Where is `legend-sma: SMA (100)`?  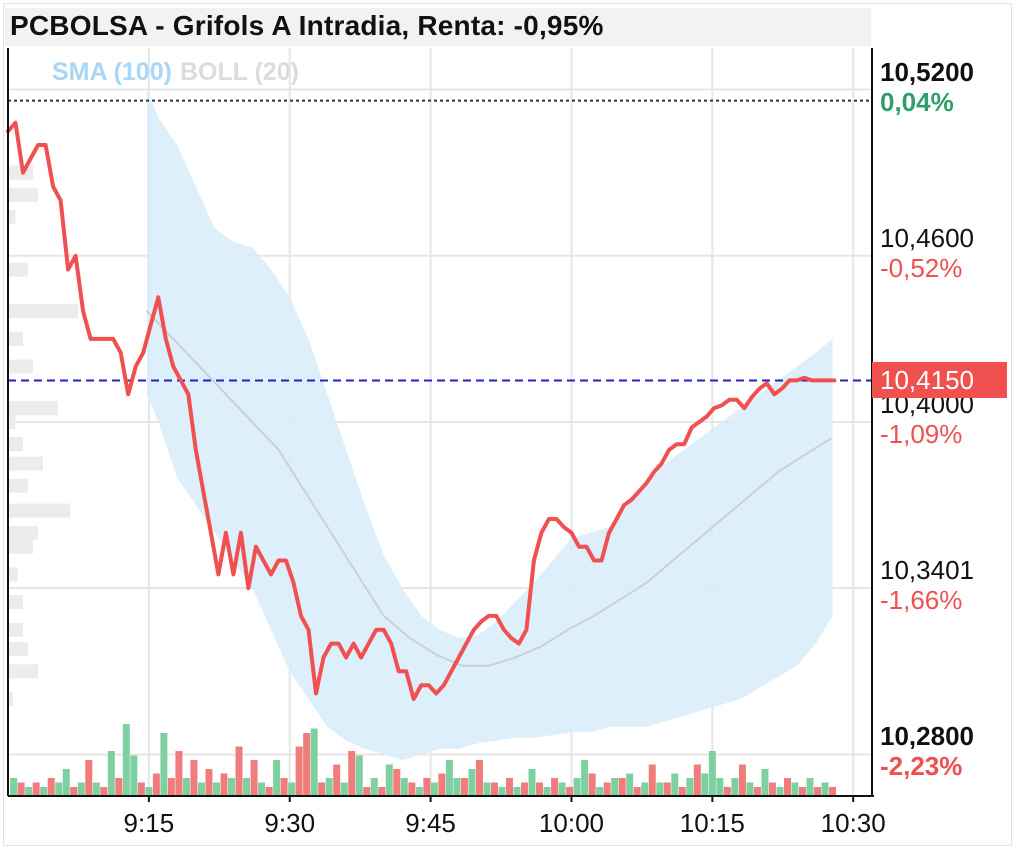 legend-sma: SMA (100) is located at coordinates (112, 72).